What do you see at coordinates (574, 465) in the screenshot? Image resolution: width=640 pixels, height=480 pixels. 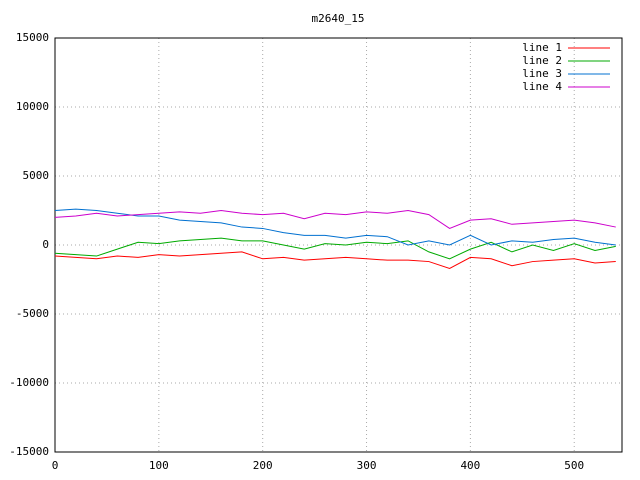 I see `x-tick-label: 500` at bounding box center [574, 465].